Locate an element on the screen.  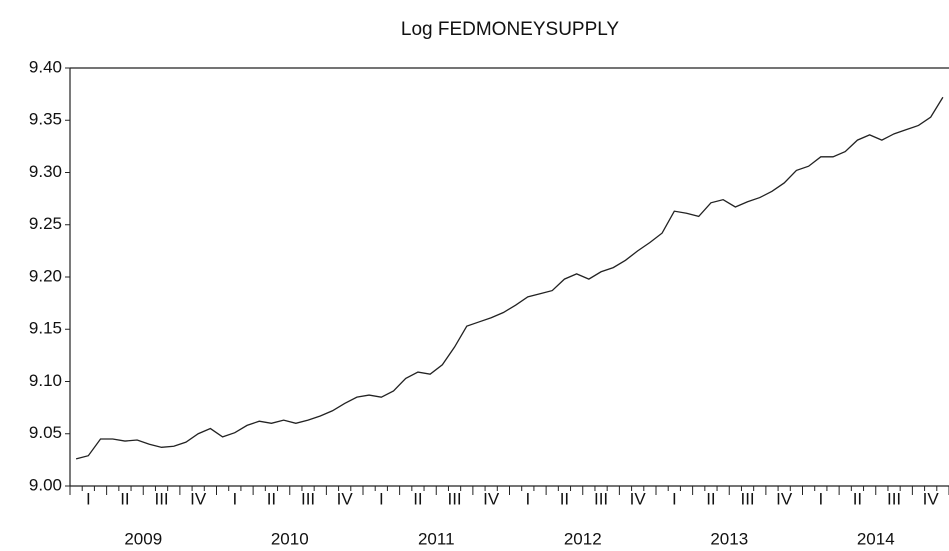
chart-title: Log FEDMONEYSUPPLY is located at coordinates (510, 29).